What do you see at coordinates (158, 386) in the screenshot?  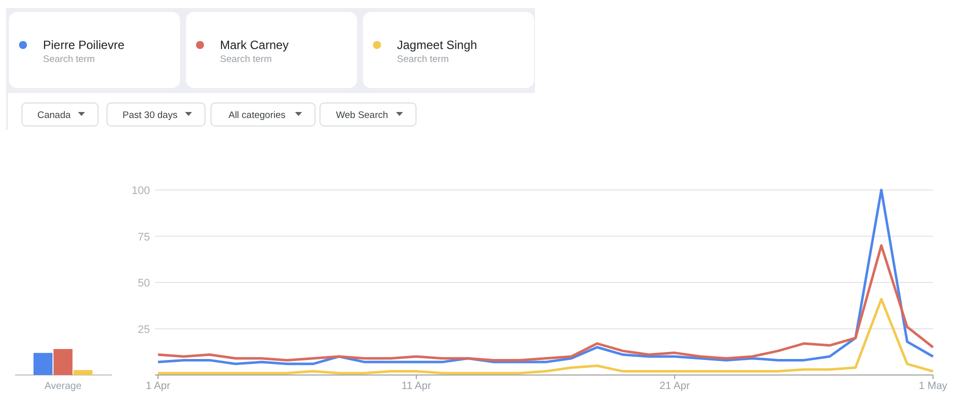 I see `x-tick-label: 1 Apr` at bounding box center [158, 386].